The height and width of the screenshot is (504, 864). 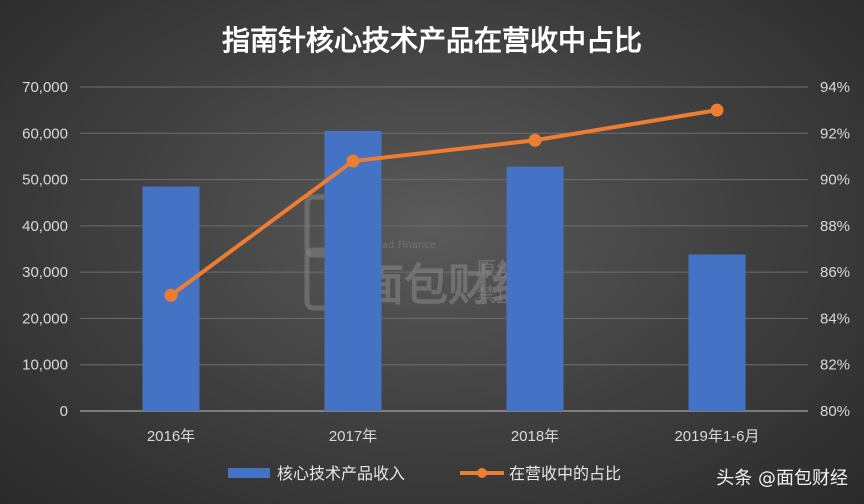 I want to click on y-left-tick-label: 40,000, so click(x=45, y=226).